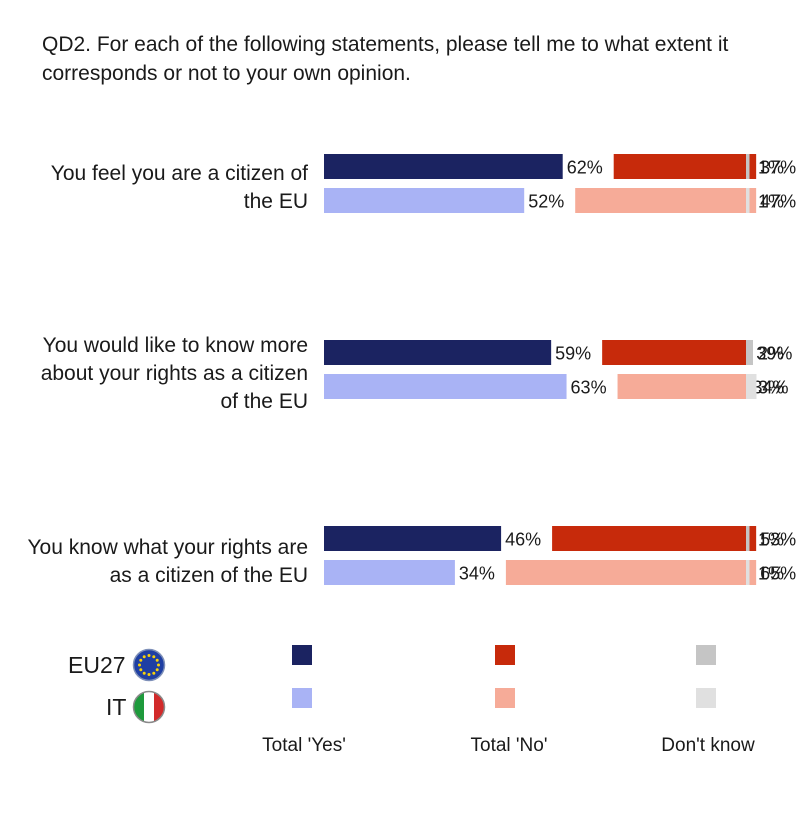  What do you see at coordinates (573, 354) in the screenshot?
I see `data-label-yes-eu27: 59%` at bounding box center [573, 354].